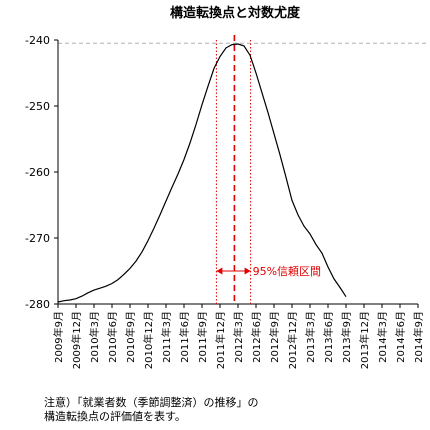 The image size is (430, 430). I want to click on chart-title: 構造転換点と対数尤度, so click(235, 13).